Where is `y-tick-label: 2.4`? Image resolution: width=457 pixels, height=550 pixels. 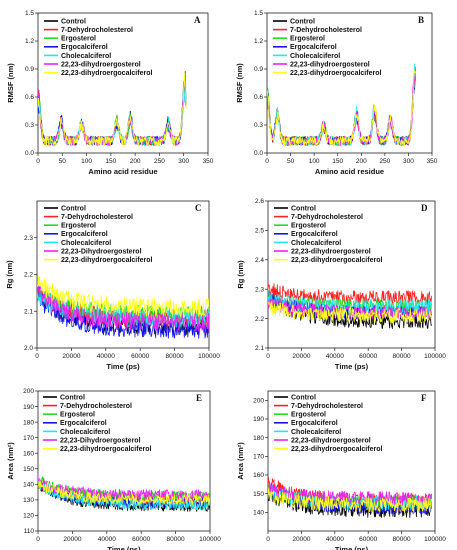 y-tick-label: 2.4 is located at coordinates (259, 260).